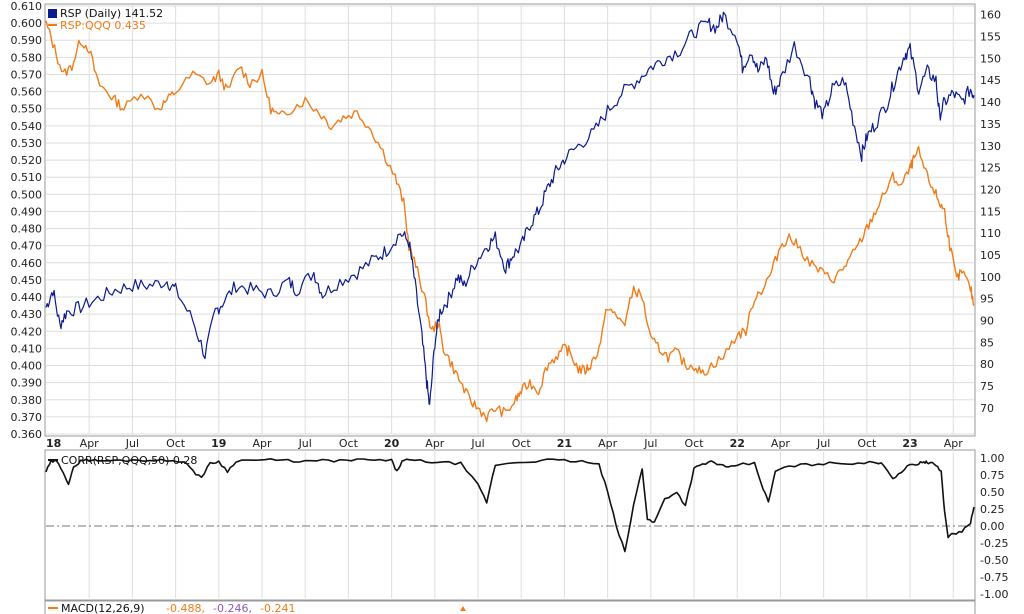 The width and height of the screenshot is (1024, 614). Describe the element at coordinates (232, 608) in the screenshot. I see `legend-macd-value-2: -0.246,` at that location.